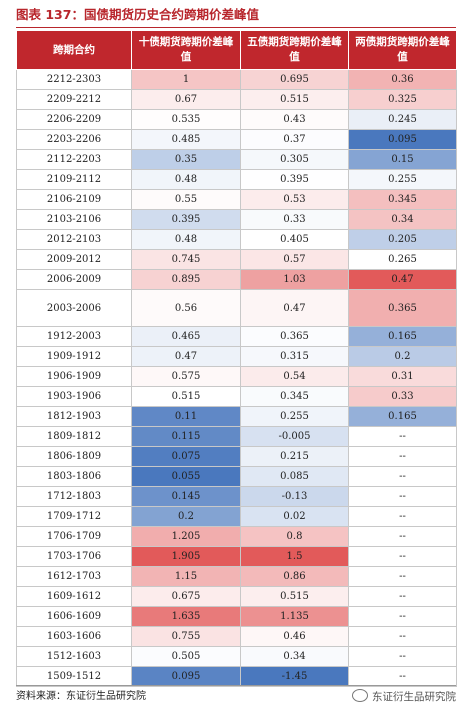 Image resolution: width=473 pixels, height=713 pixels. Describe the element at coordinates (402, 336) in the screenshot. I see `cell-two-year: 0.165` at that location.